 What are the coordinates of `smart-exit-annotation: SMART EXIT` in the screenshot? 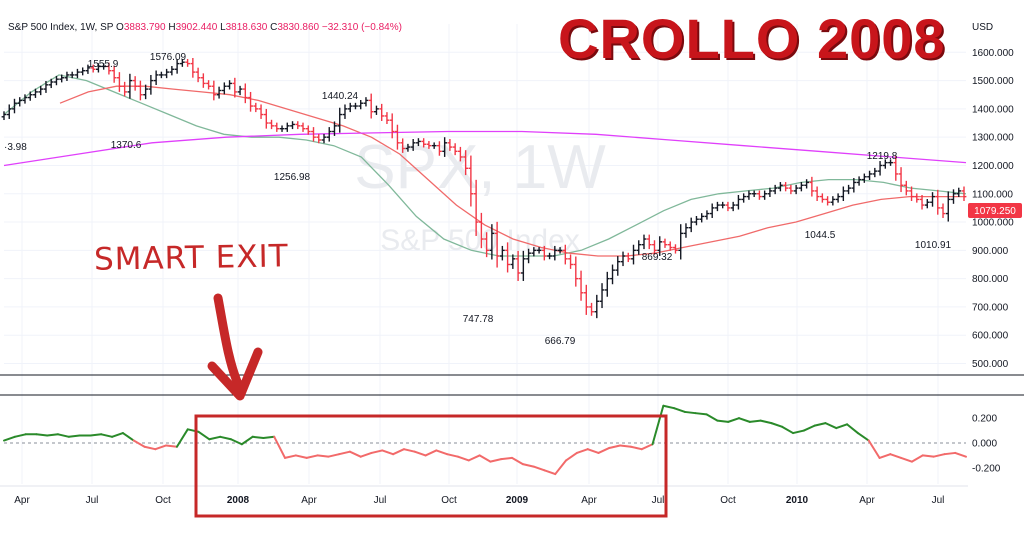 It's located at (191, 258).